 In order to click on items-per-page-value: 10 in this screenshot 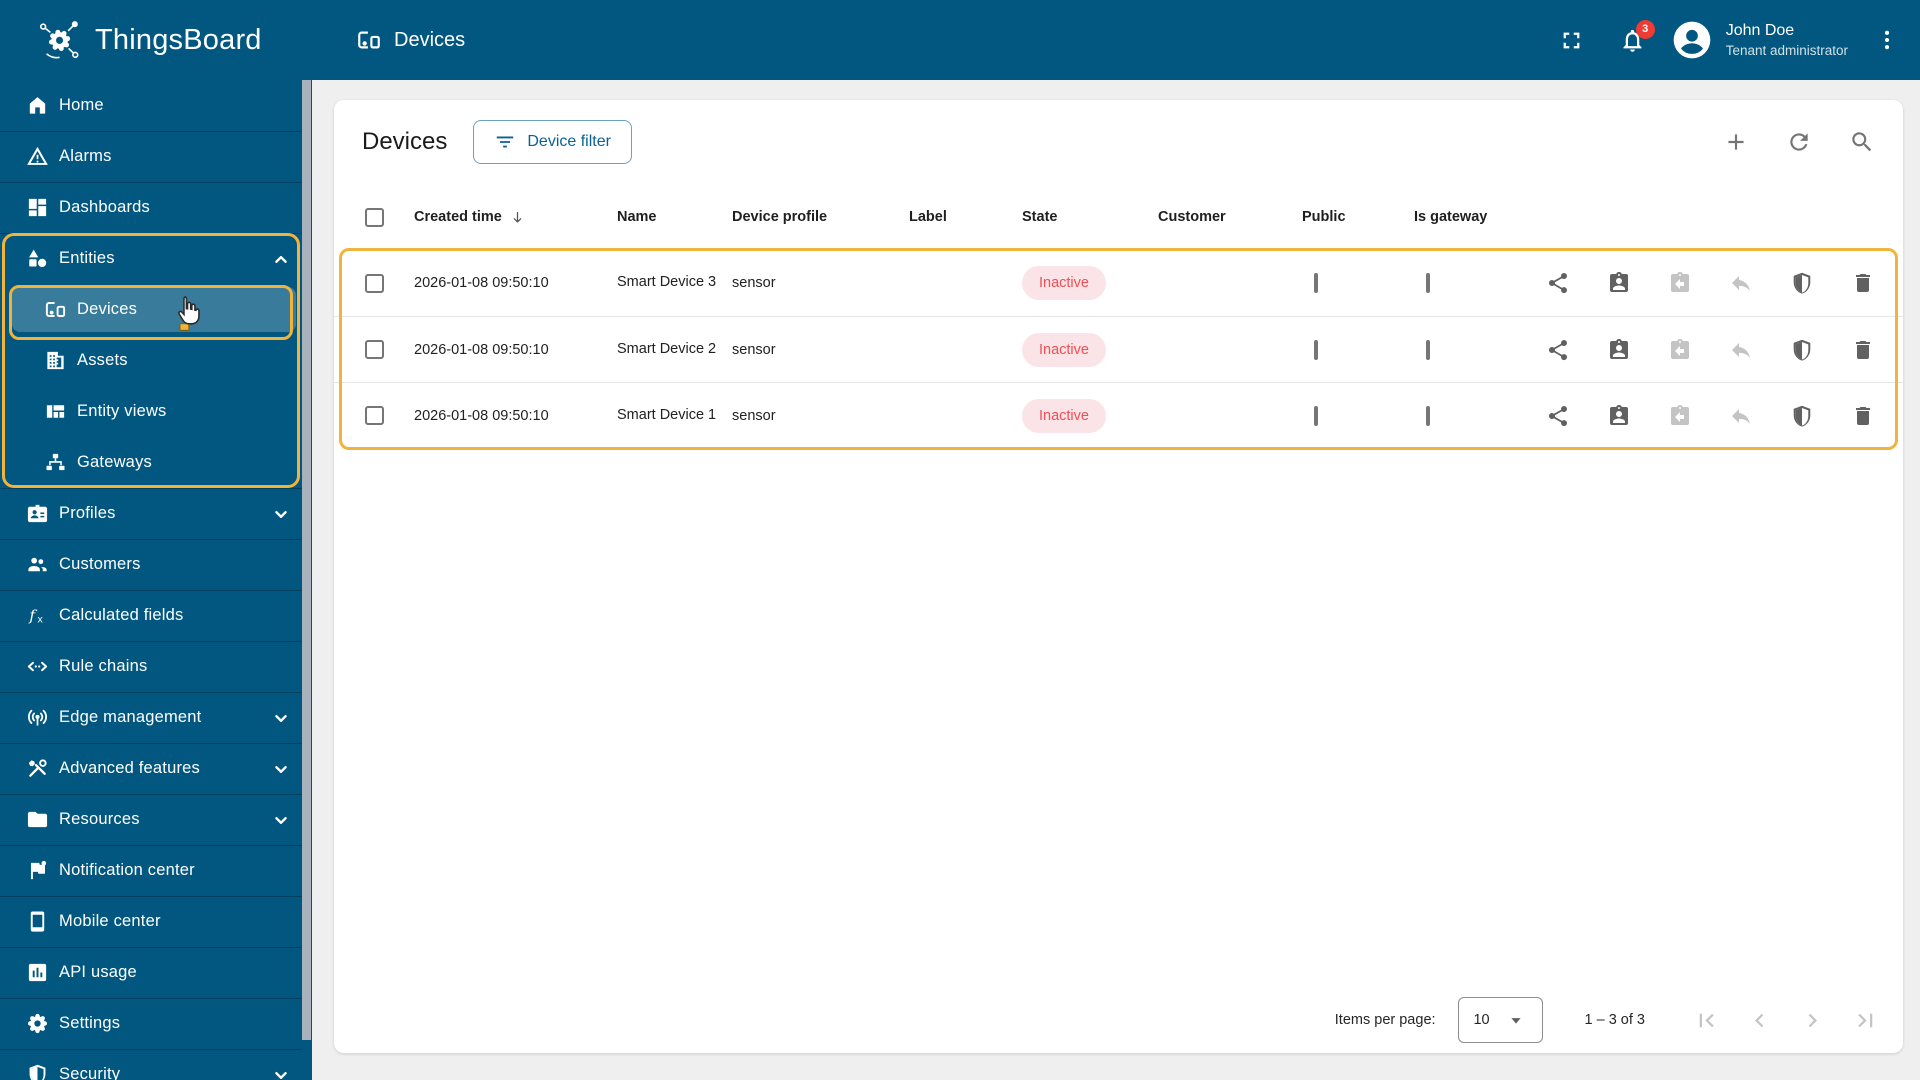, I will do `click(1481, 1020)`.